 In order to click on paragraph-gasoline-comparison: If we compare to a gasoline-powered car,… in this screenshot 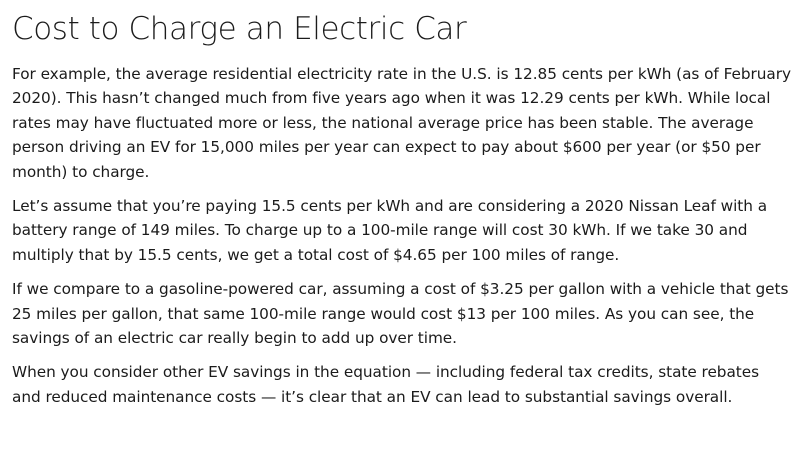, I will do `click(400, 314)`.